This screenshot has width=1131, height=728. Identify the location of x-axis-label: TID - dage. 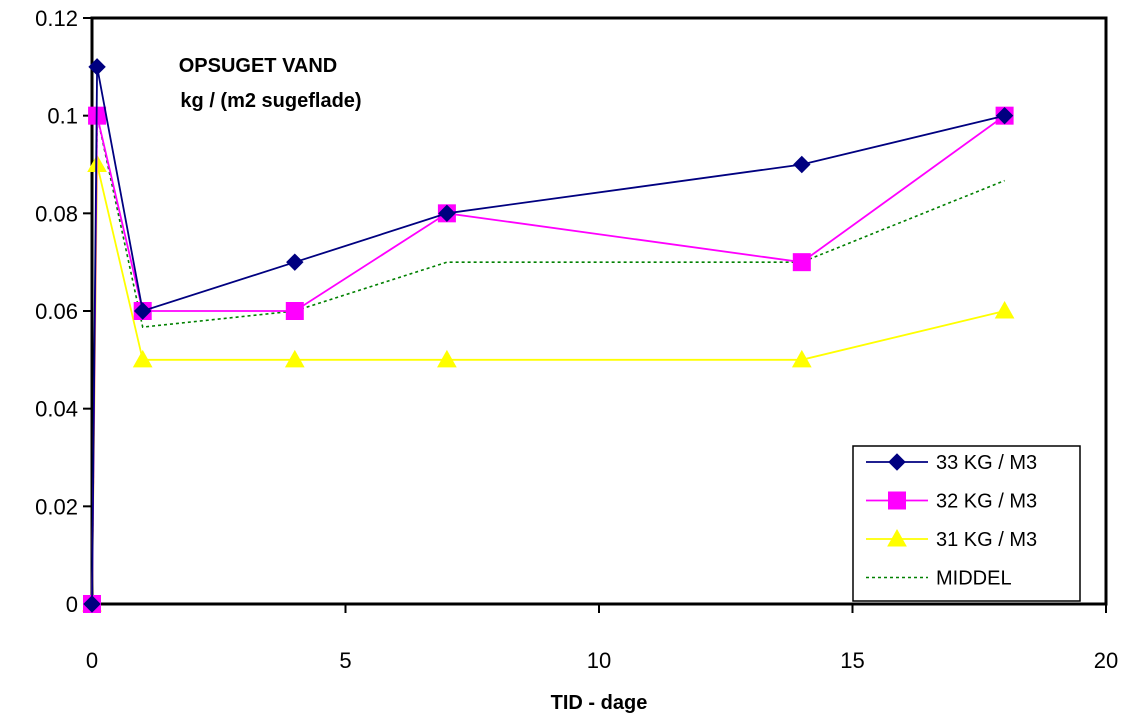
(599, 703).